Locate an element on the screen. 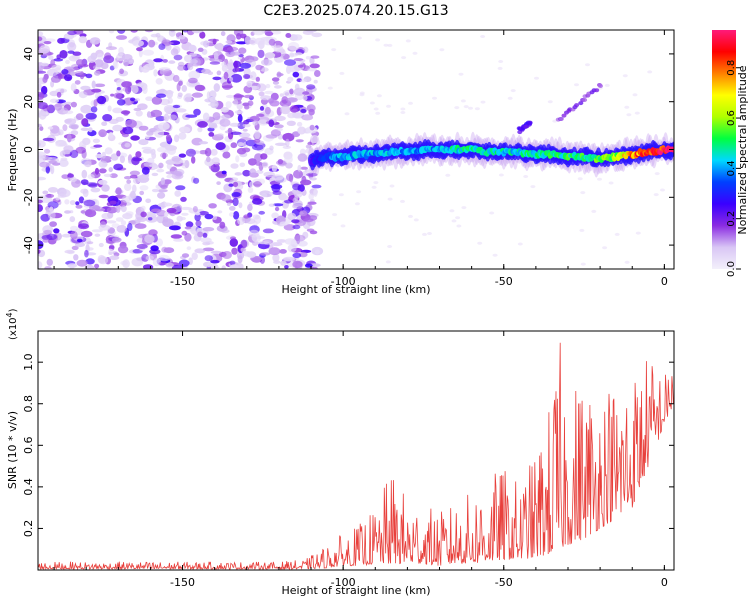  snr-x-tick-label: -50 is located at coordinates (504, 582).